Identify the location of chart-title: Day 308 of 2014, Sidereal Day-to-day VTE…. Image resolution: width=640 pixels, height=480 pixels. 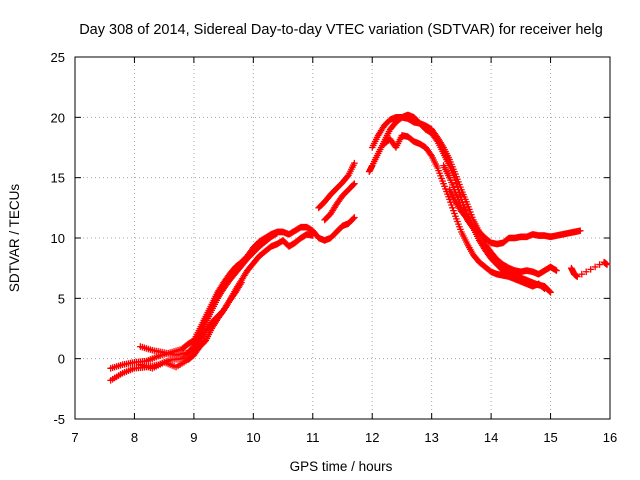
(341, 30).